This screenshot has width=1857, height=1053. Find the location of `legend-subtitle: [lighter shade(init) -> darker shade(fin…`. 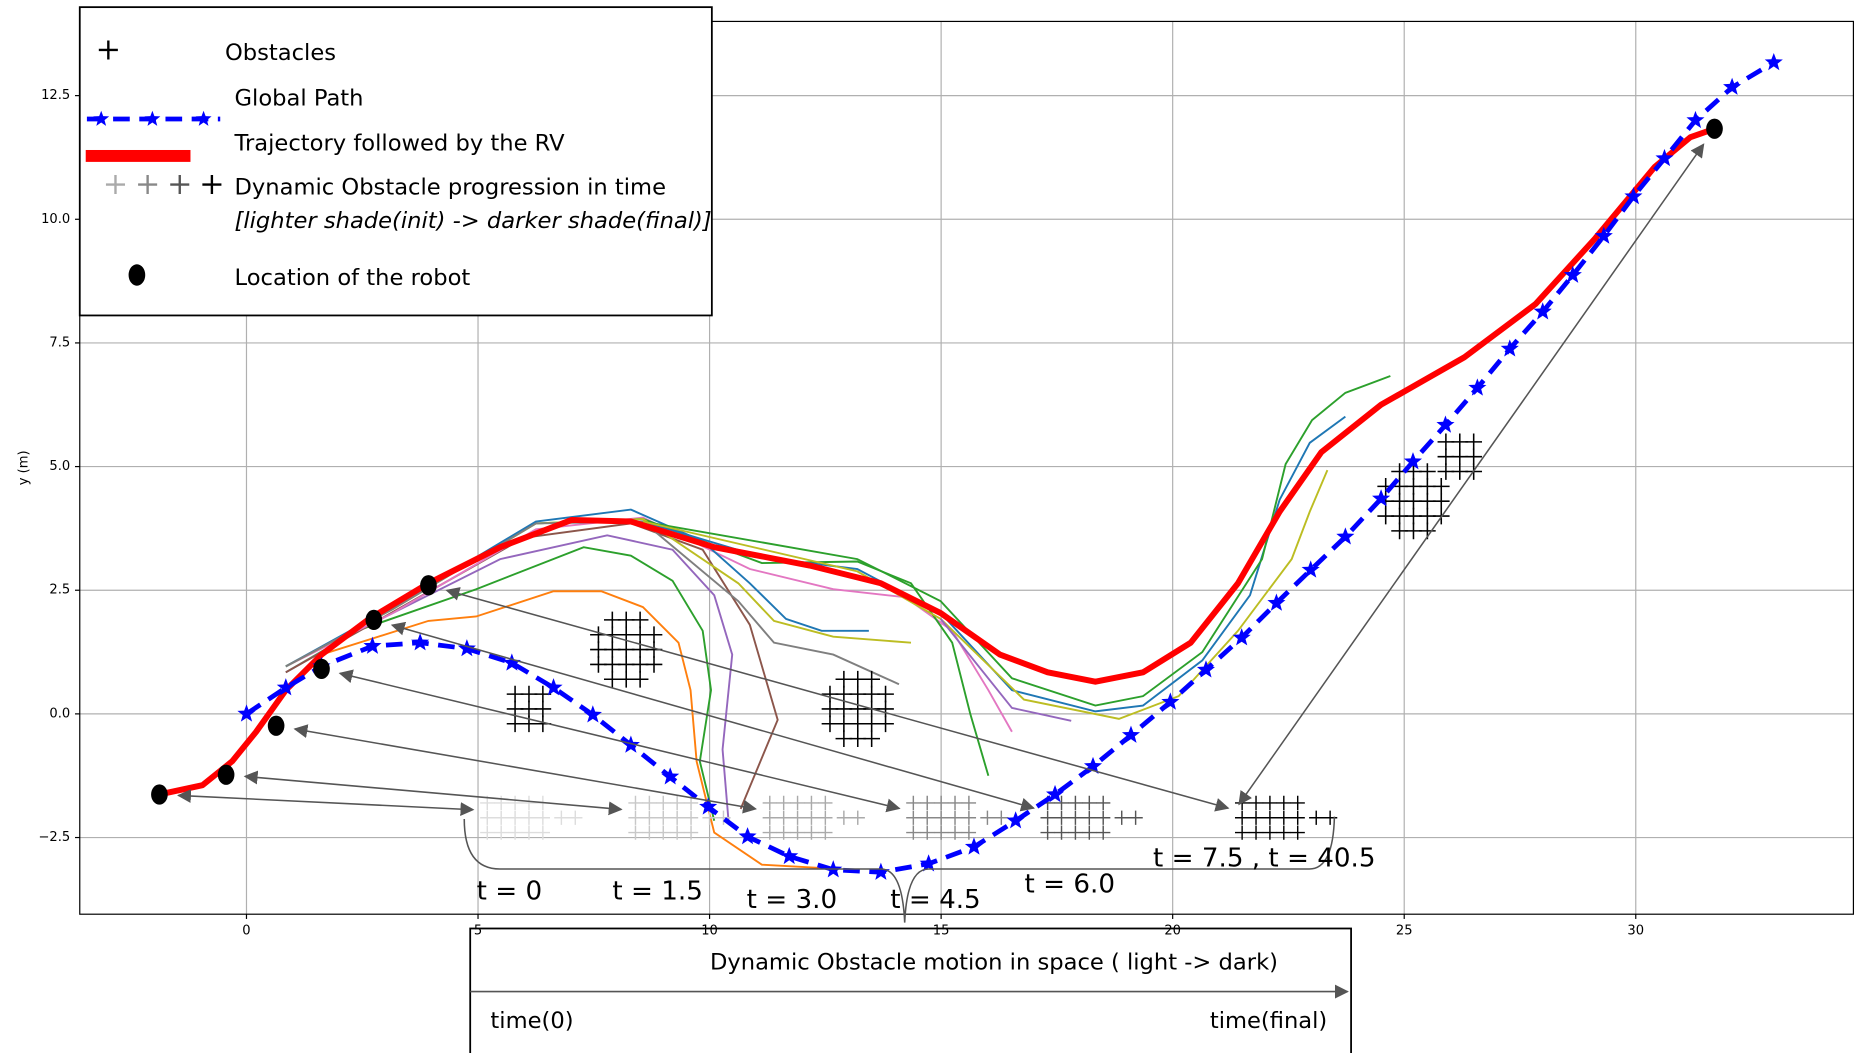

legend-subtitle: [lighter shade(init) -> darker shade(fin… is located at coordinates (473, 221).